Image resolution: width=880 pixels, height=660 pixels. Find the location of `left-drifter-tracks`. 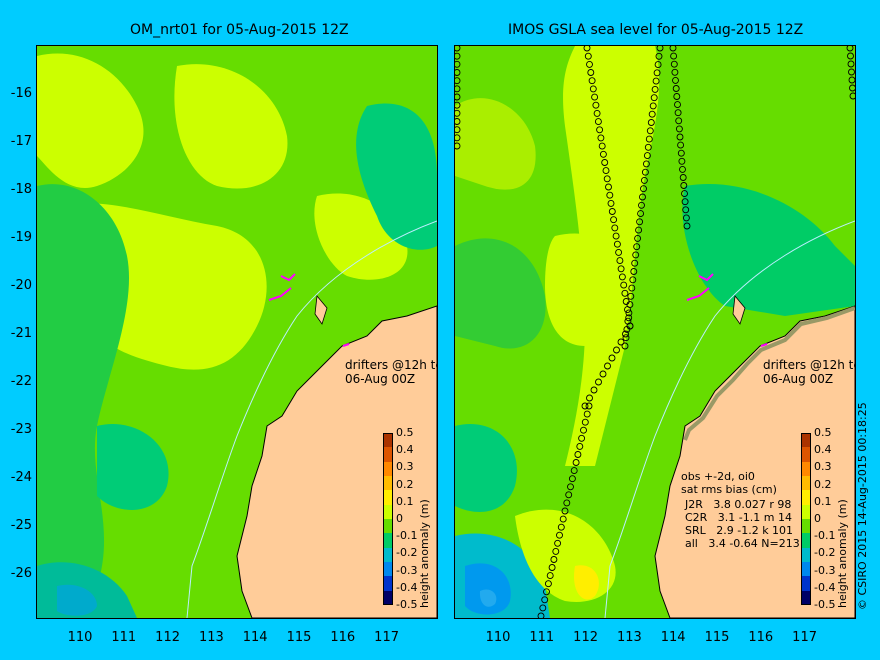

left-drifter-tracks is located at coordinates (309, 310).